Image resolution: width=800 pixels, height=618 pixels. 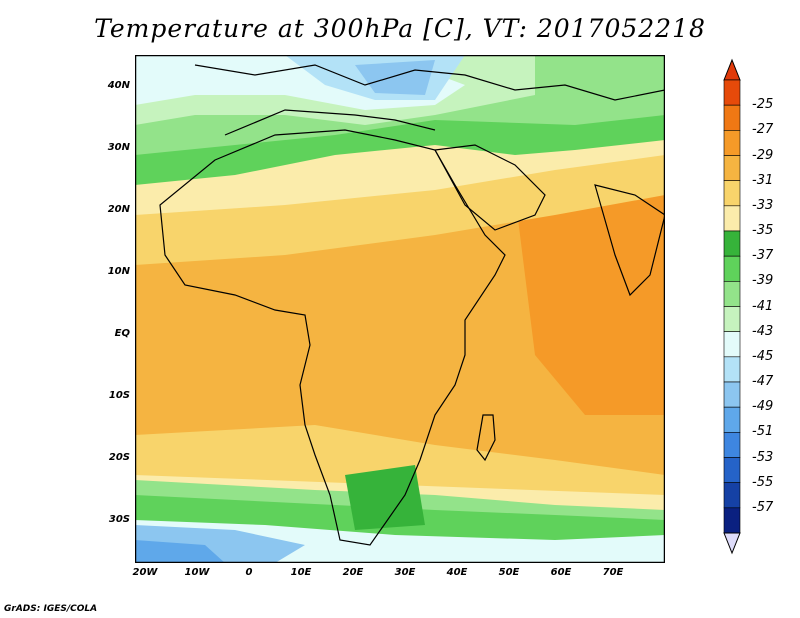 What do you see at coordinates (249, 572) in the screenshot?
I see `lon-label-0: 0` at bounding box center [249, 572].